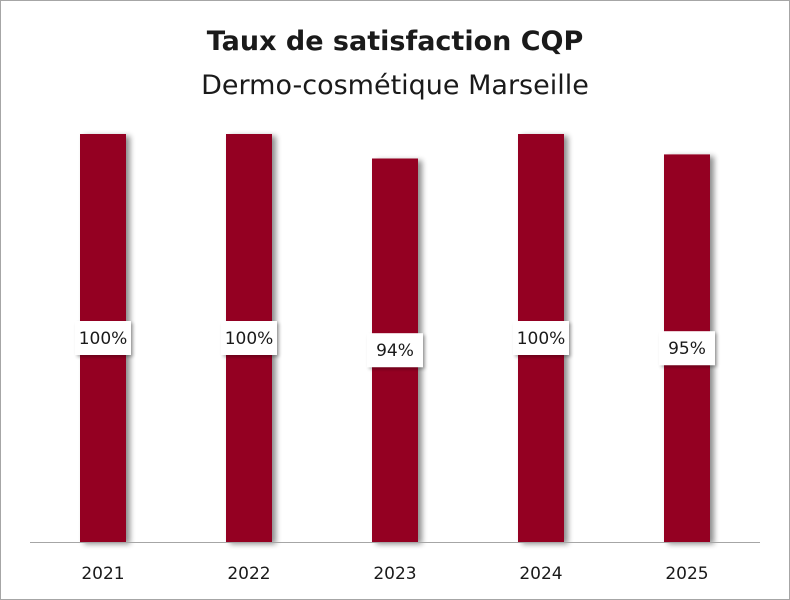 This screenshot has width=790, height=600. Describe the element at coordinates (686, 574) in the screenshot. I see `x-tick-label: 2025` at that location.